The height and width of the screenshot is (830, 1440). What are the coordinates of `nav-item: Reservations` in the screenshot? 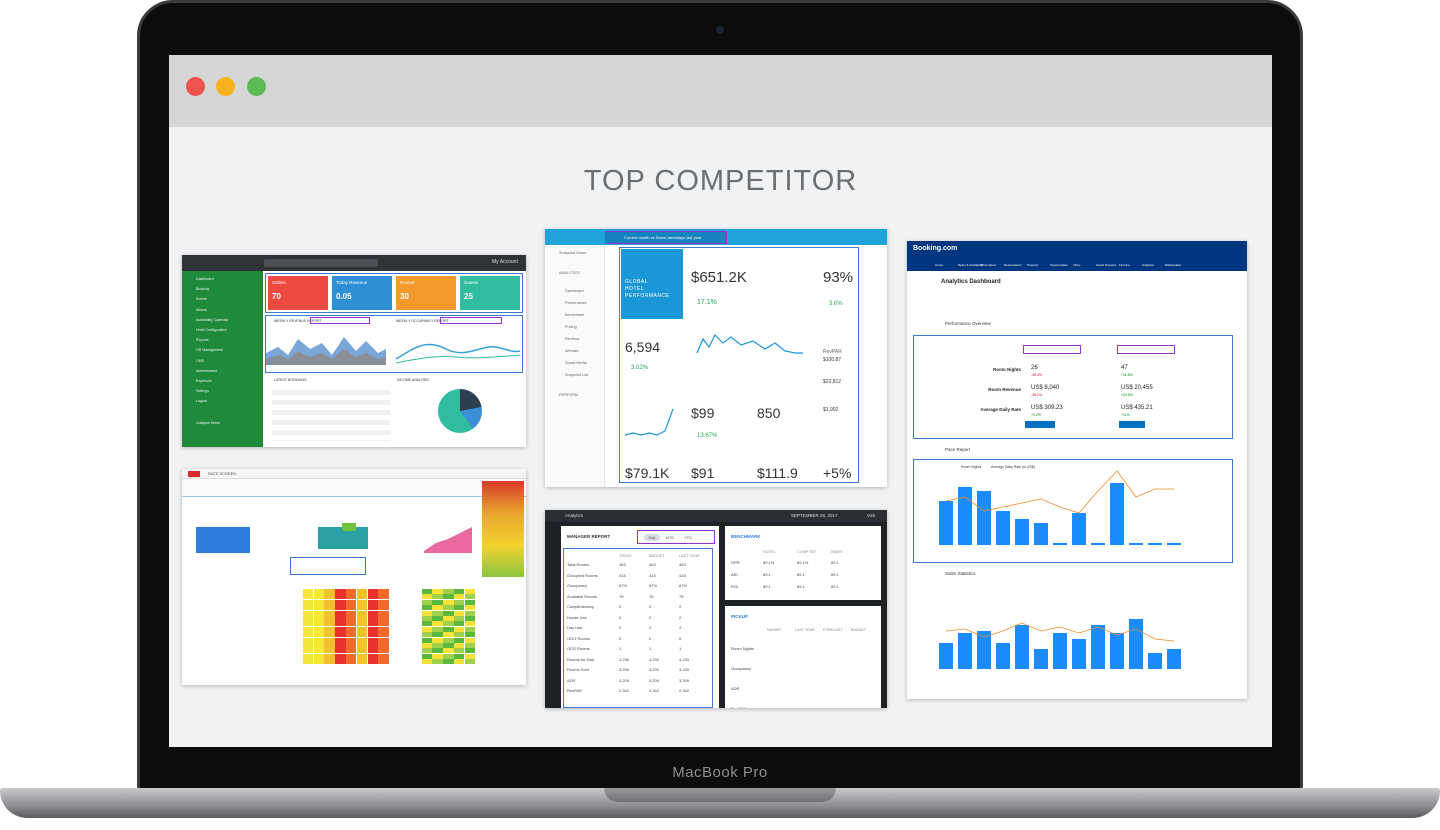 It's located at (1013, 265).